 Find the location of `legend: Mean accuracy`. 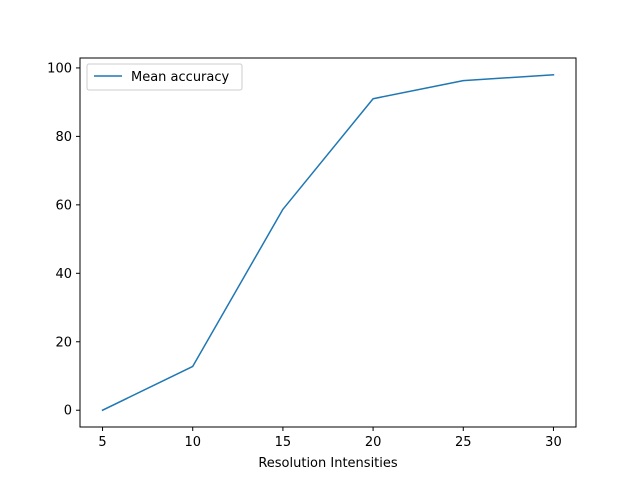

legend: Mean accuracy is located at coordinates (164, 77).